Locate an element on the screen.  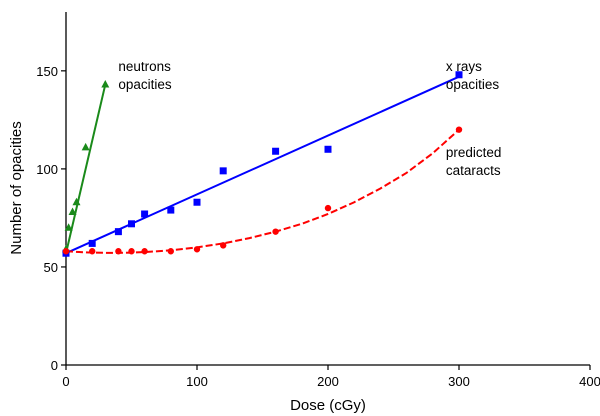
y-axis-title: Number of opacities is located at coordinates (16, 187).